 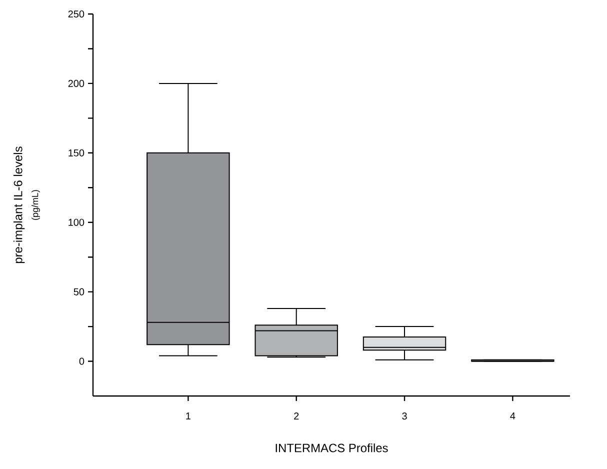 What do you see at coordinates (513, 416) in the screenshot?
I see `x-tick-label: 4` at bounding box center [513, 416].